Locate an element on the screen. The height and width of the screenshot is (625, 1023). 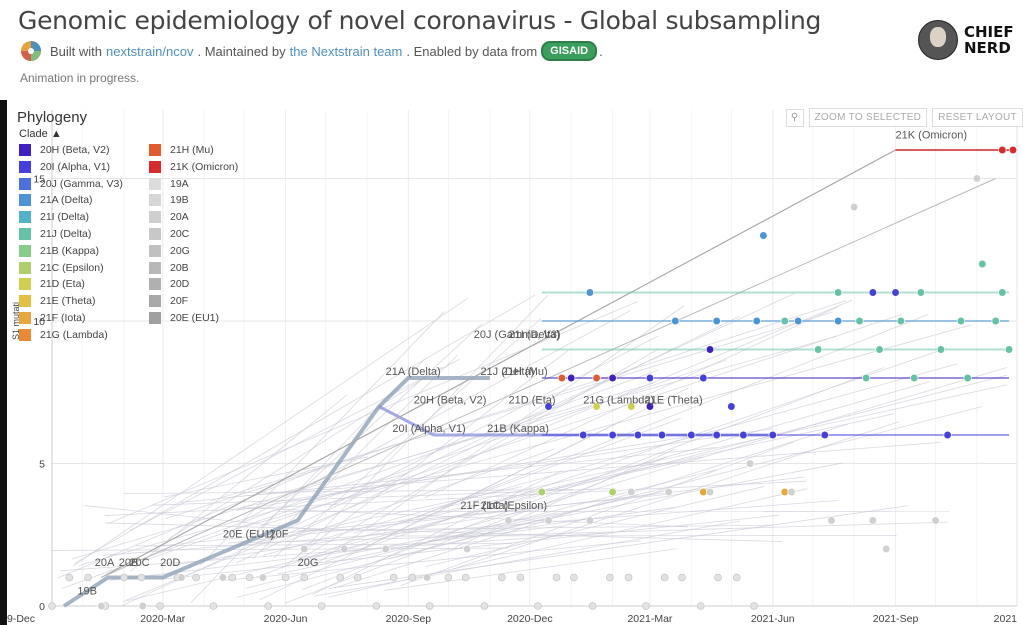
legend-item: 20F is located at coordinates (169, 301).